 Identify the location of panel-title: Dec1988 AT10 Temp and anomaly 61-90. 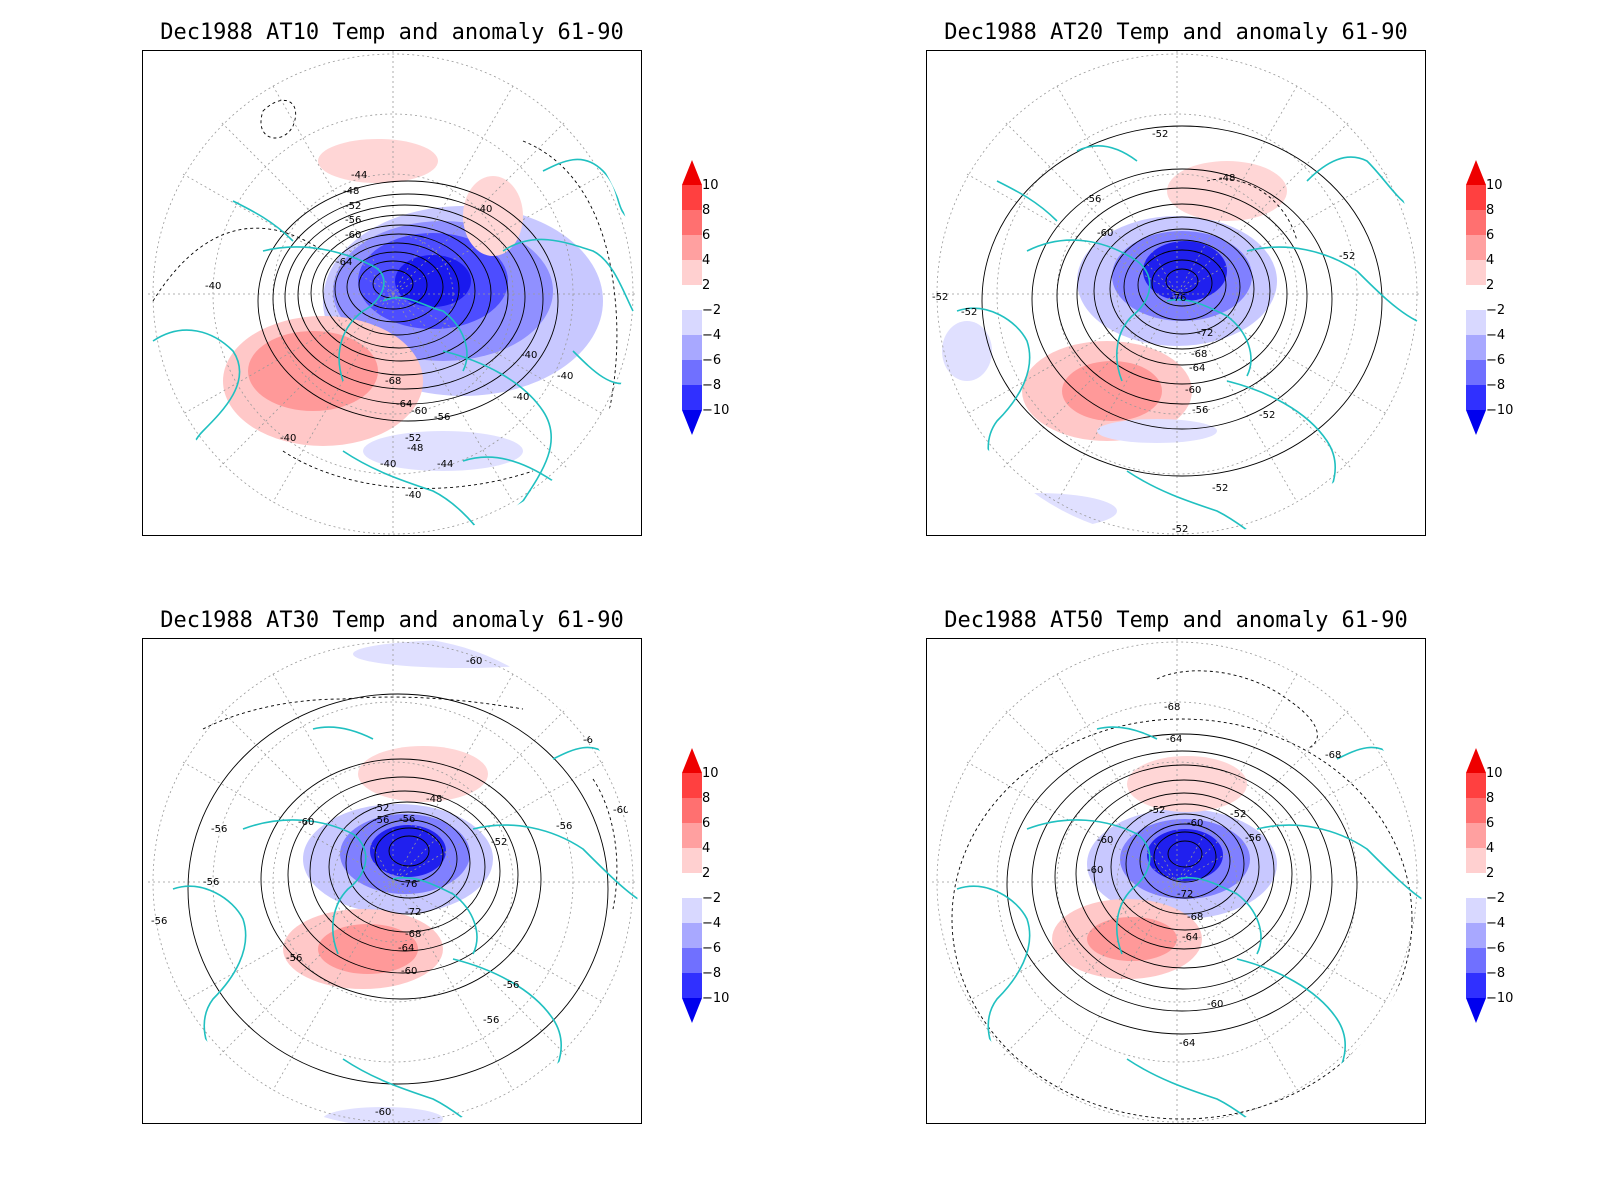
(392, 32).